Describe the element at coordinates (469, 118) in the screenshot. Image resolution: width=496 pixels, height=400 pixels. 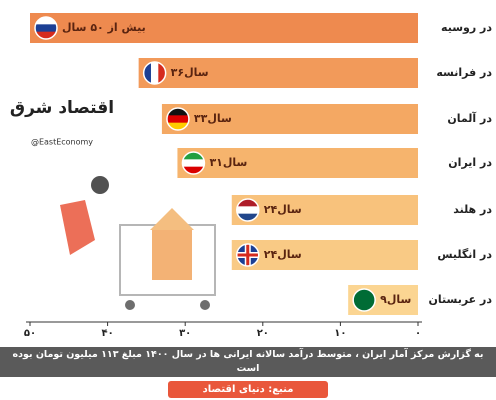
I see `category-label: در آلمان` at that location.